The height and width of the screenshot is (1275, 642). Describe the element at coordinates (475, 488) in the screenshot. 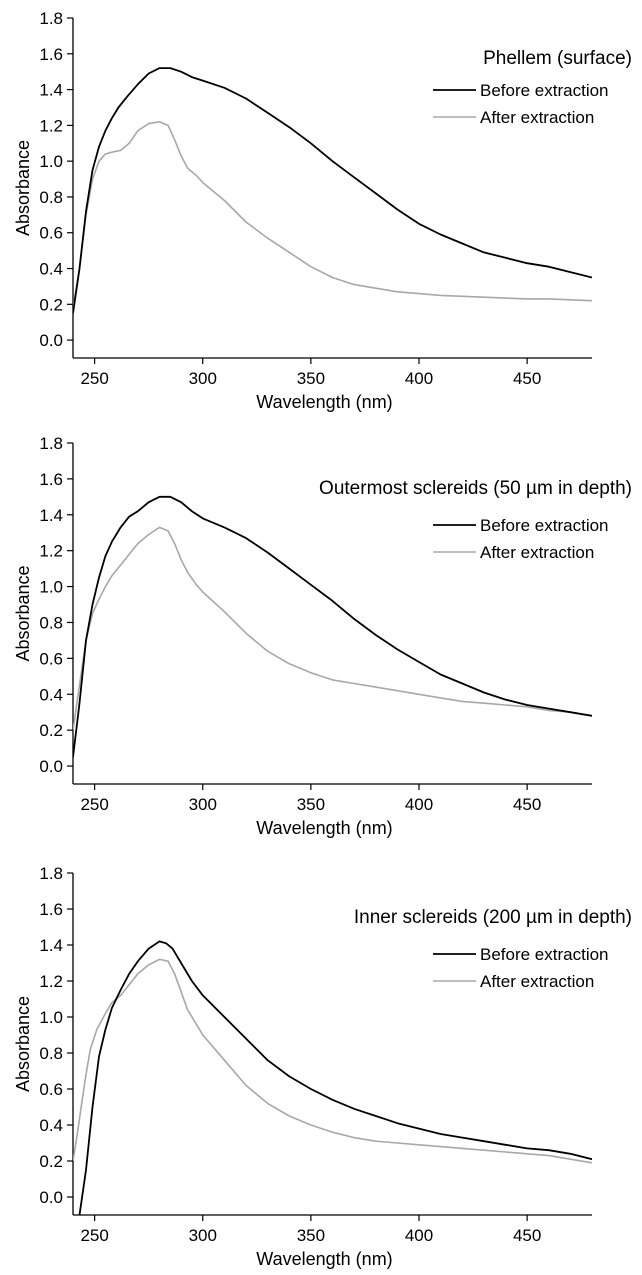

I see `panel-title: Outermost sclereids (50 µm in depth)` at that location.